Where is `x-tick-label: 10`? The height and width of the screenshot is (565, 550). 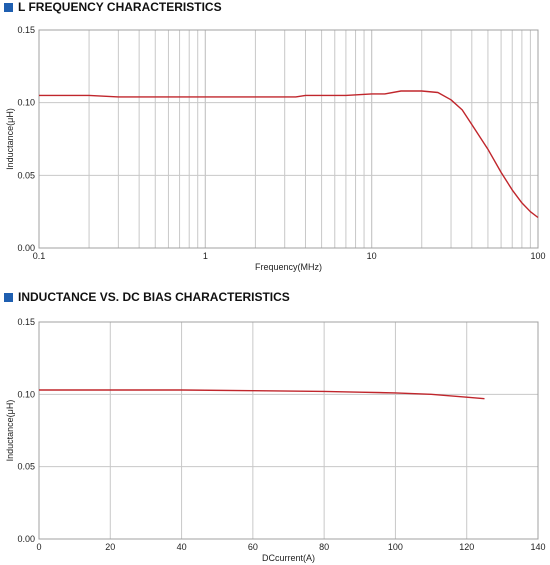 x-tick-label: 10 is located at coordinates (372, 256).